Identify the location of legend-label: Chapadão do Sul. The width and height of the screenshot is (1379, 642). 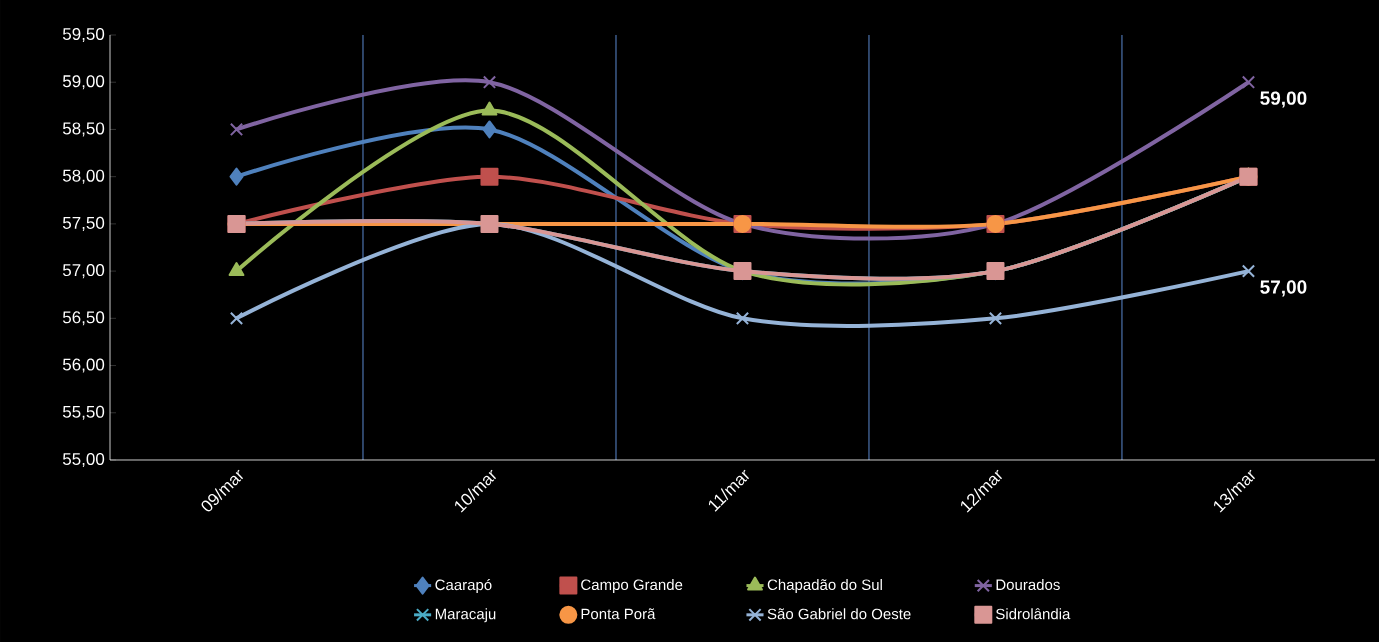
(824, 586).